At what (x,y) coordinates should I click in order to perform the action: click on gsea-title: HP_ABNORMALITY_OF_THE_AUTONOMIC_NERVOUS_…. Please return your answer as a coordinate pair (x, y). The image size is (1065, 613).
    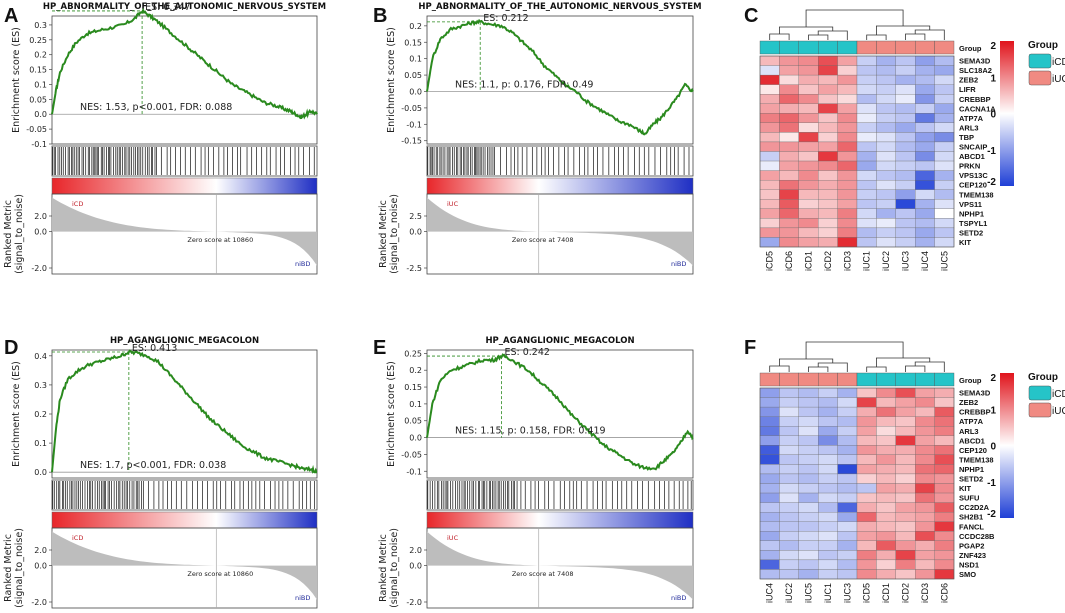
    Looking at the image, I should click on (559, 7).